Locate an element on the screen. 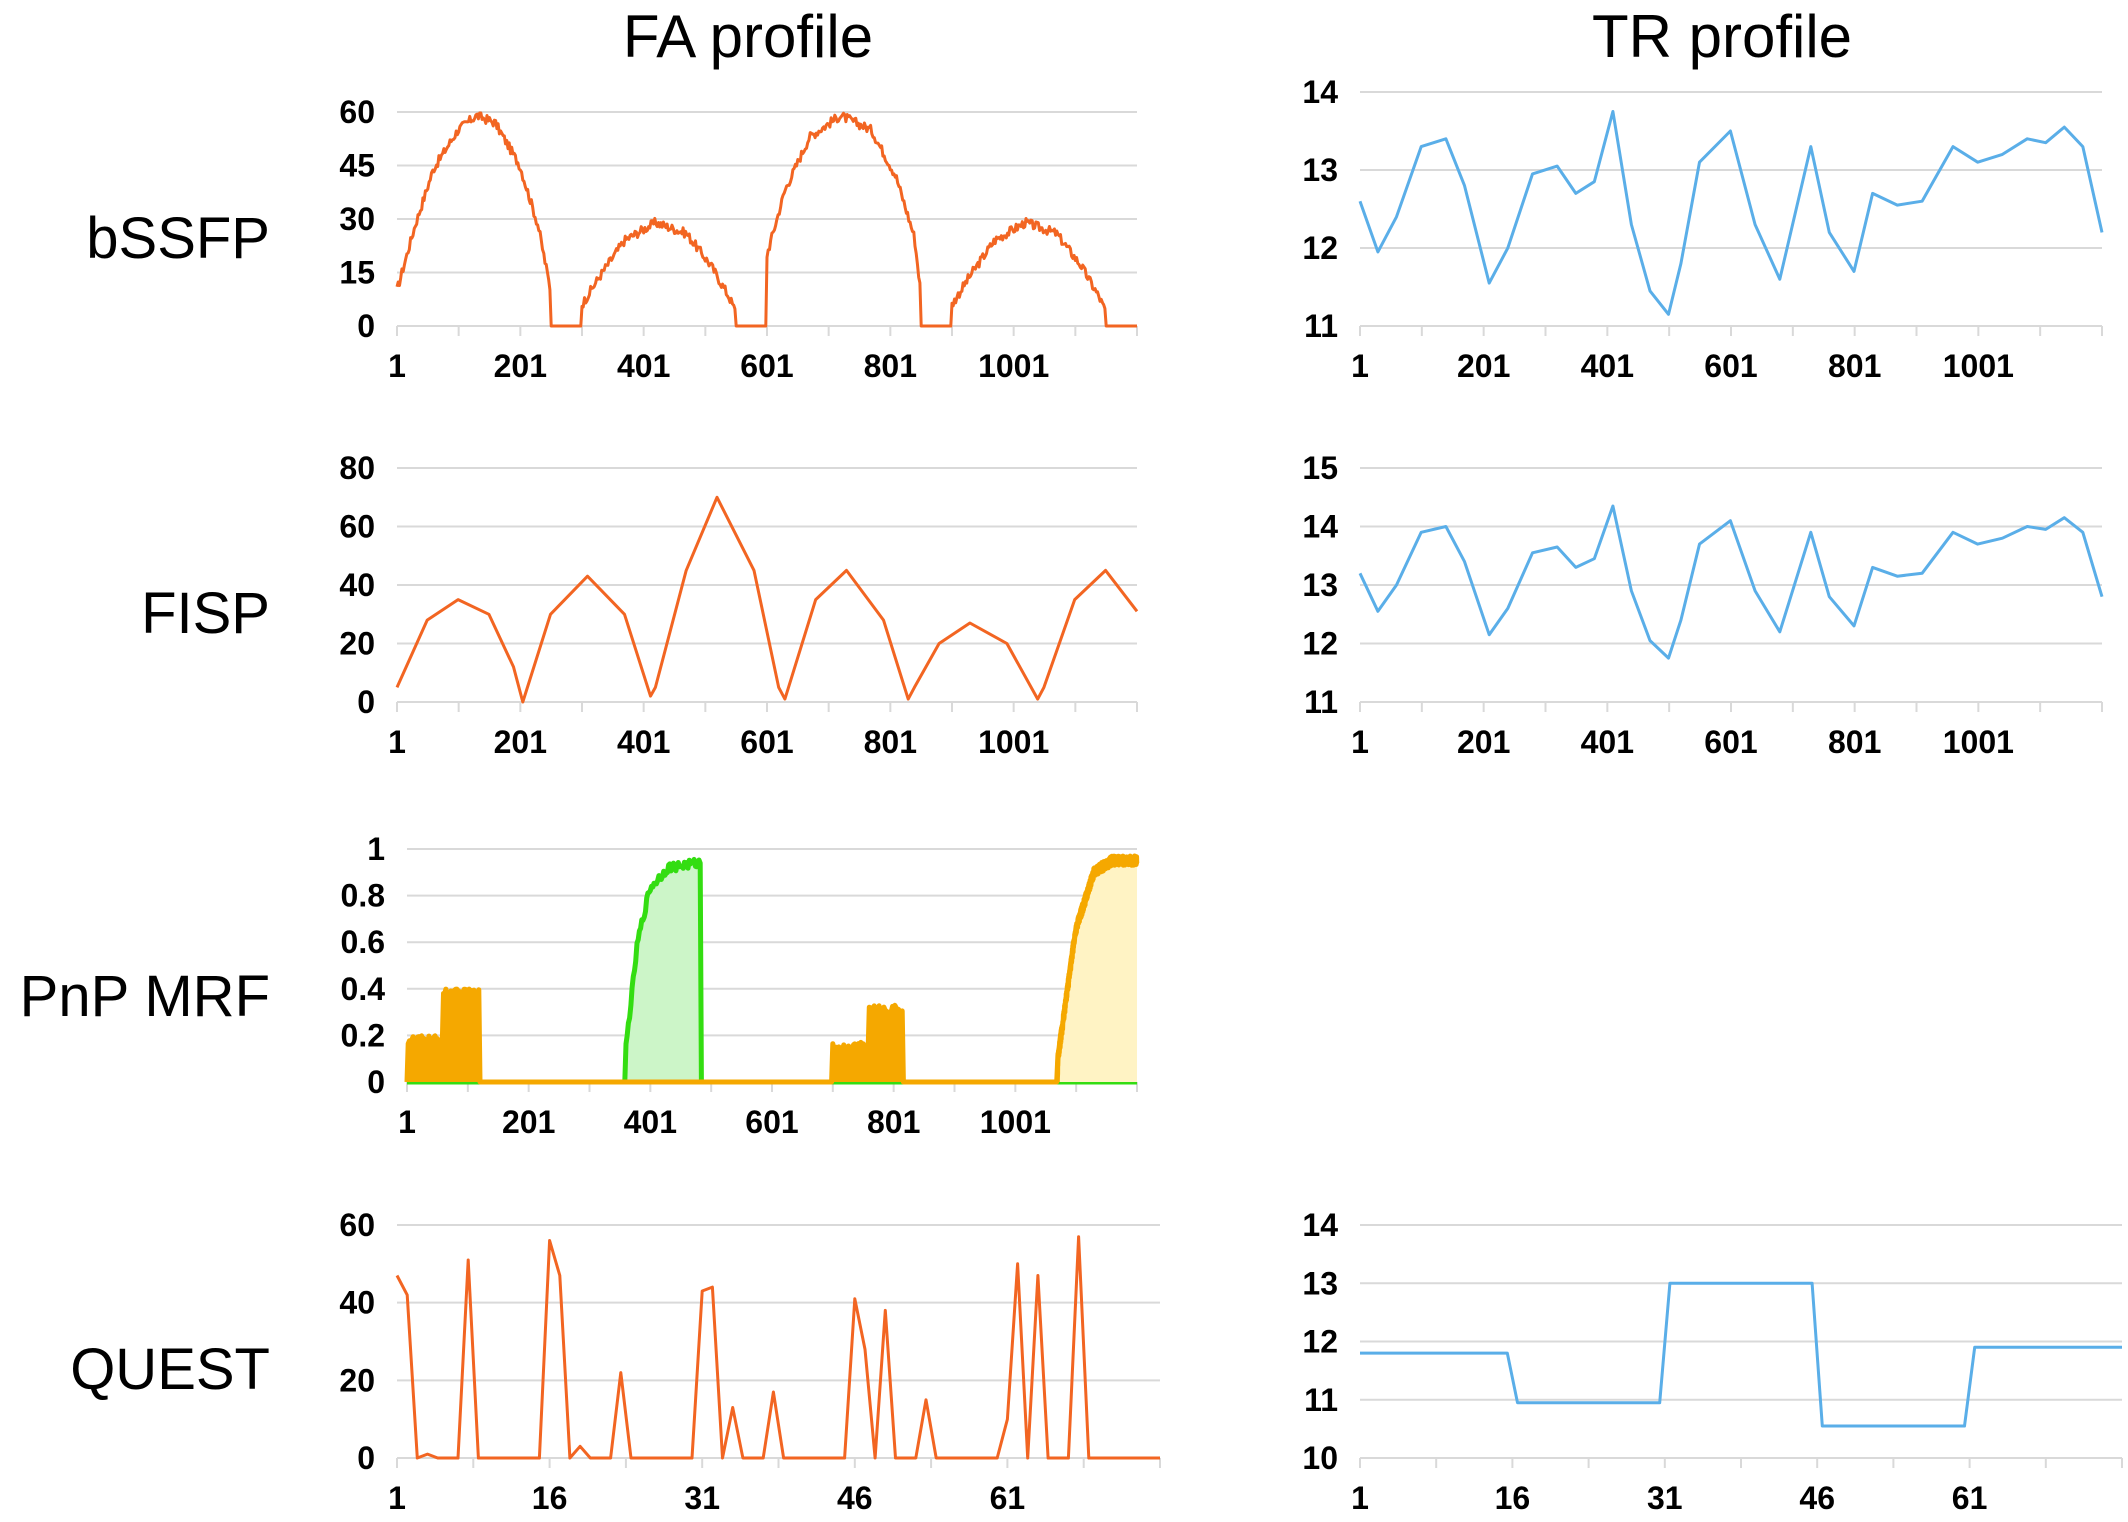 Image resolution: width=2128 pixels, height=1522 pixels. y-tick-label: 0.8 is located at coordinates (363, 896).